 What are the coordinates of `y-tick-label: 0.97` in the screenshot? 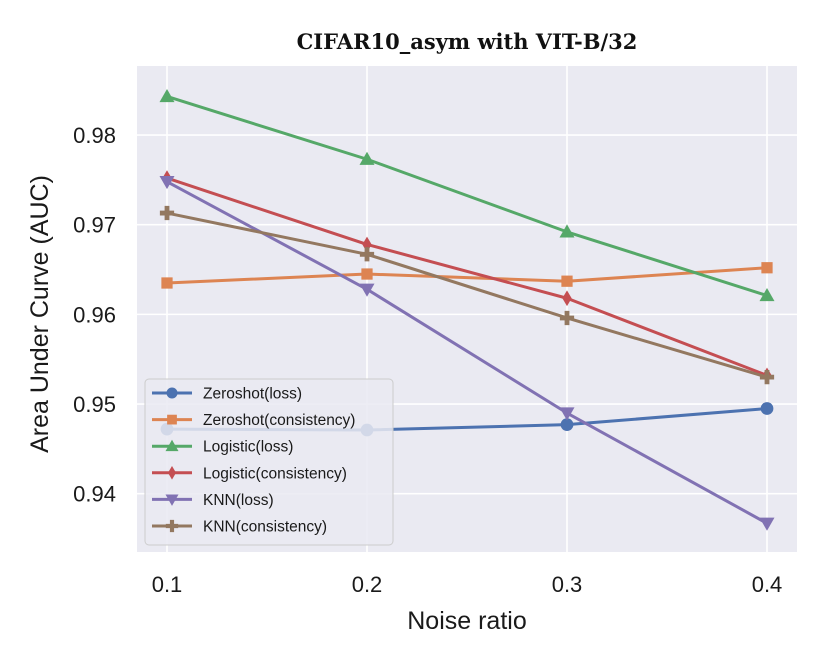 It's located at (94, 225).